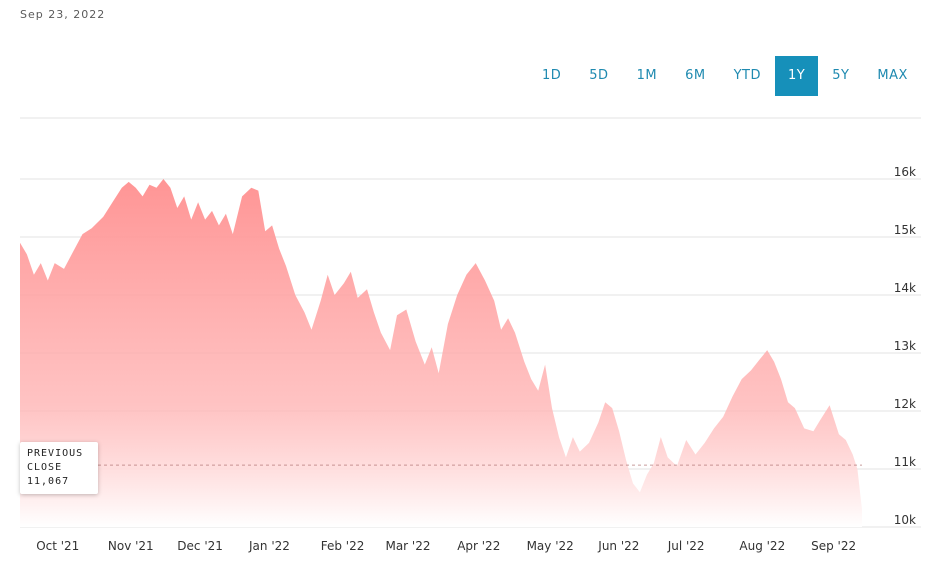 The image size is (941, 568). What do you see at coordinates (892, 75) in the screenshot?
I see `range-button-max: MAX` at bounding box center [892, 75].